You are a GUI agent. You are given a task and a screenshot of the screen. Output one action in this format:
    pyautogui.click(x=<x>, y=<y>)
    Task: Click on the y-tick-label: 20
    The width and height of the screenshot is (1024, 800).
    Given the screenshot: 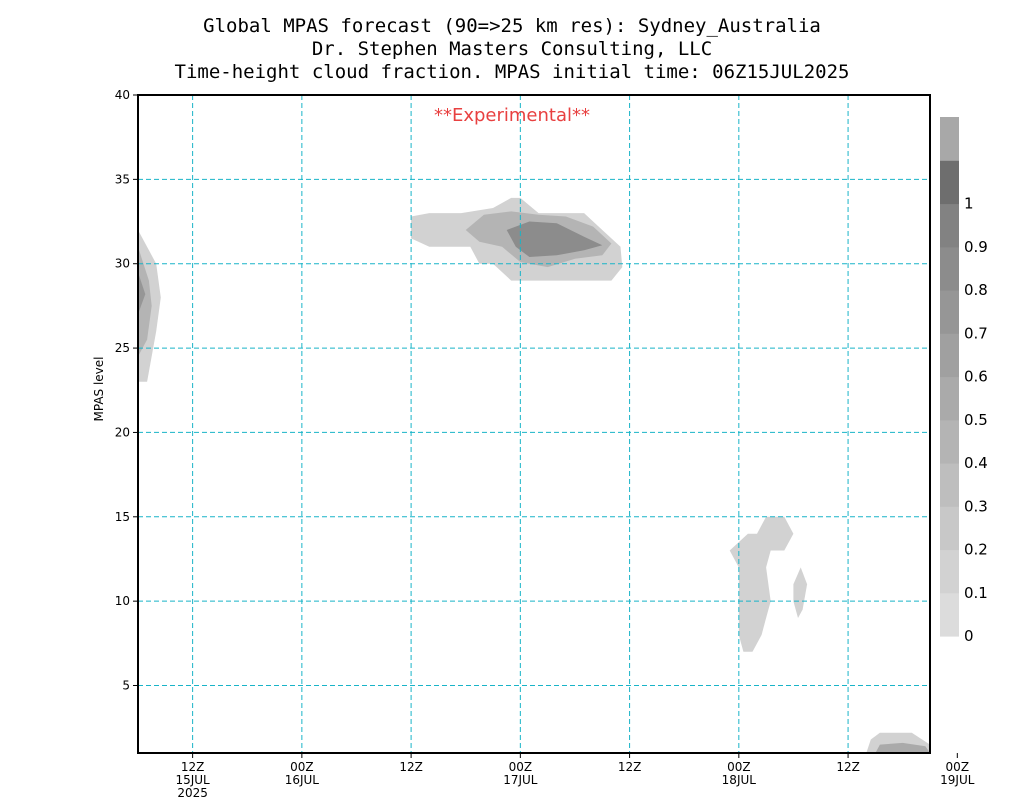 What is the action you would take?
    pyautogui.click(x=122, y=432)
    